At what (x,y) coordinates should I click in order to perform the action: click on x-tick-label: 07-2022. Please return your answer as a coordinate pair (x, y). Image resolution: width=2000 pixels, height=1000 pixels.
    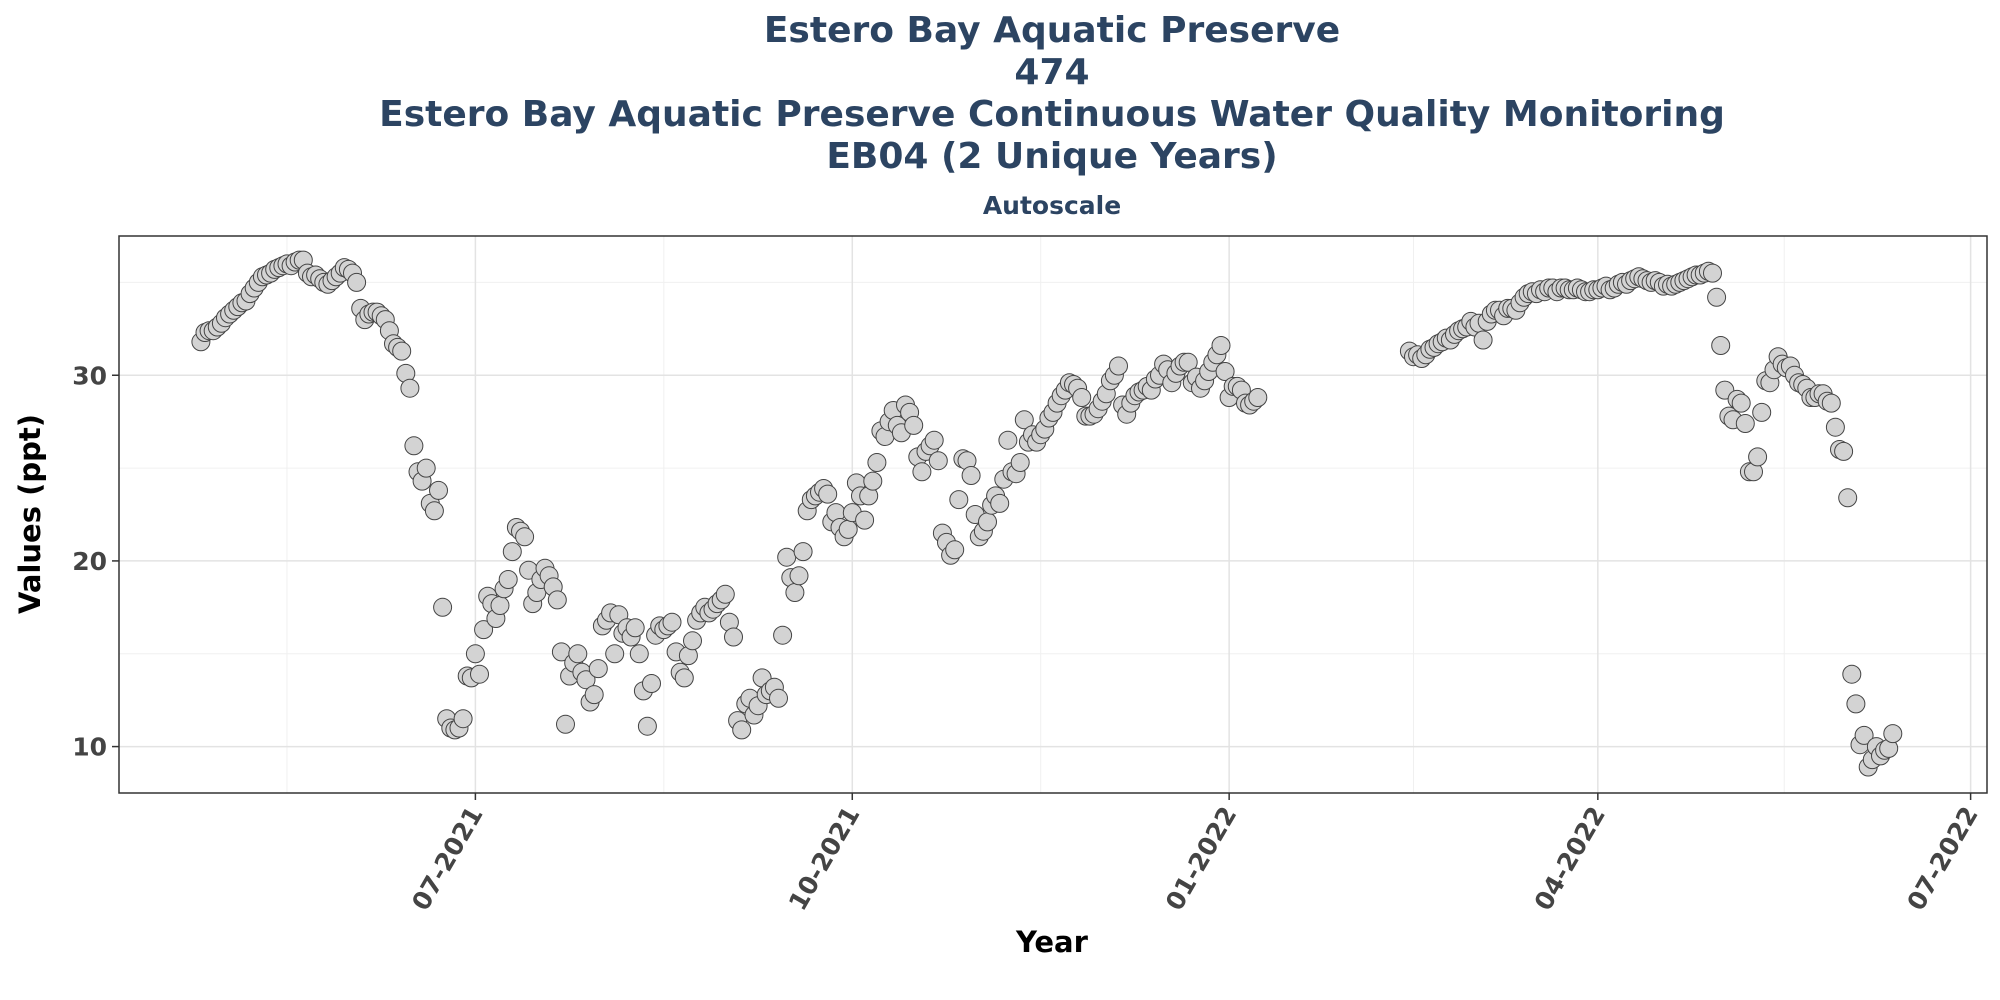
    Looking at the image, I should click on (1942, 859).